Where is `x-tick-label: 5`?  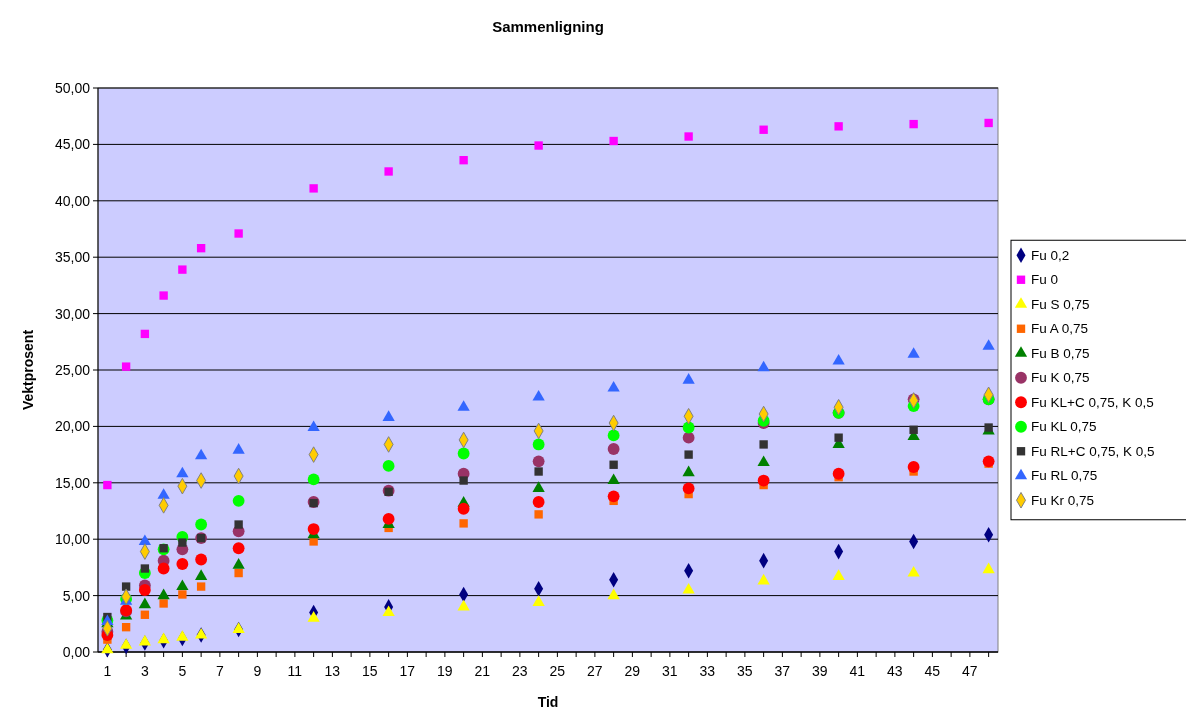
x-tick-label: 5 is located at coordinates (182, 671).